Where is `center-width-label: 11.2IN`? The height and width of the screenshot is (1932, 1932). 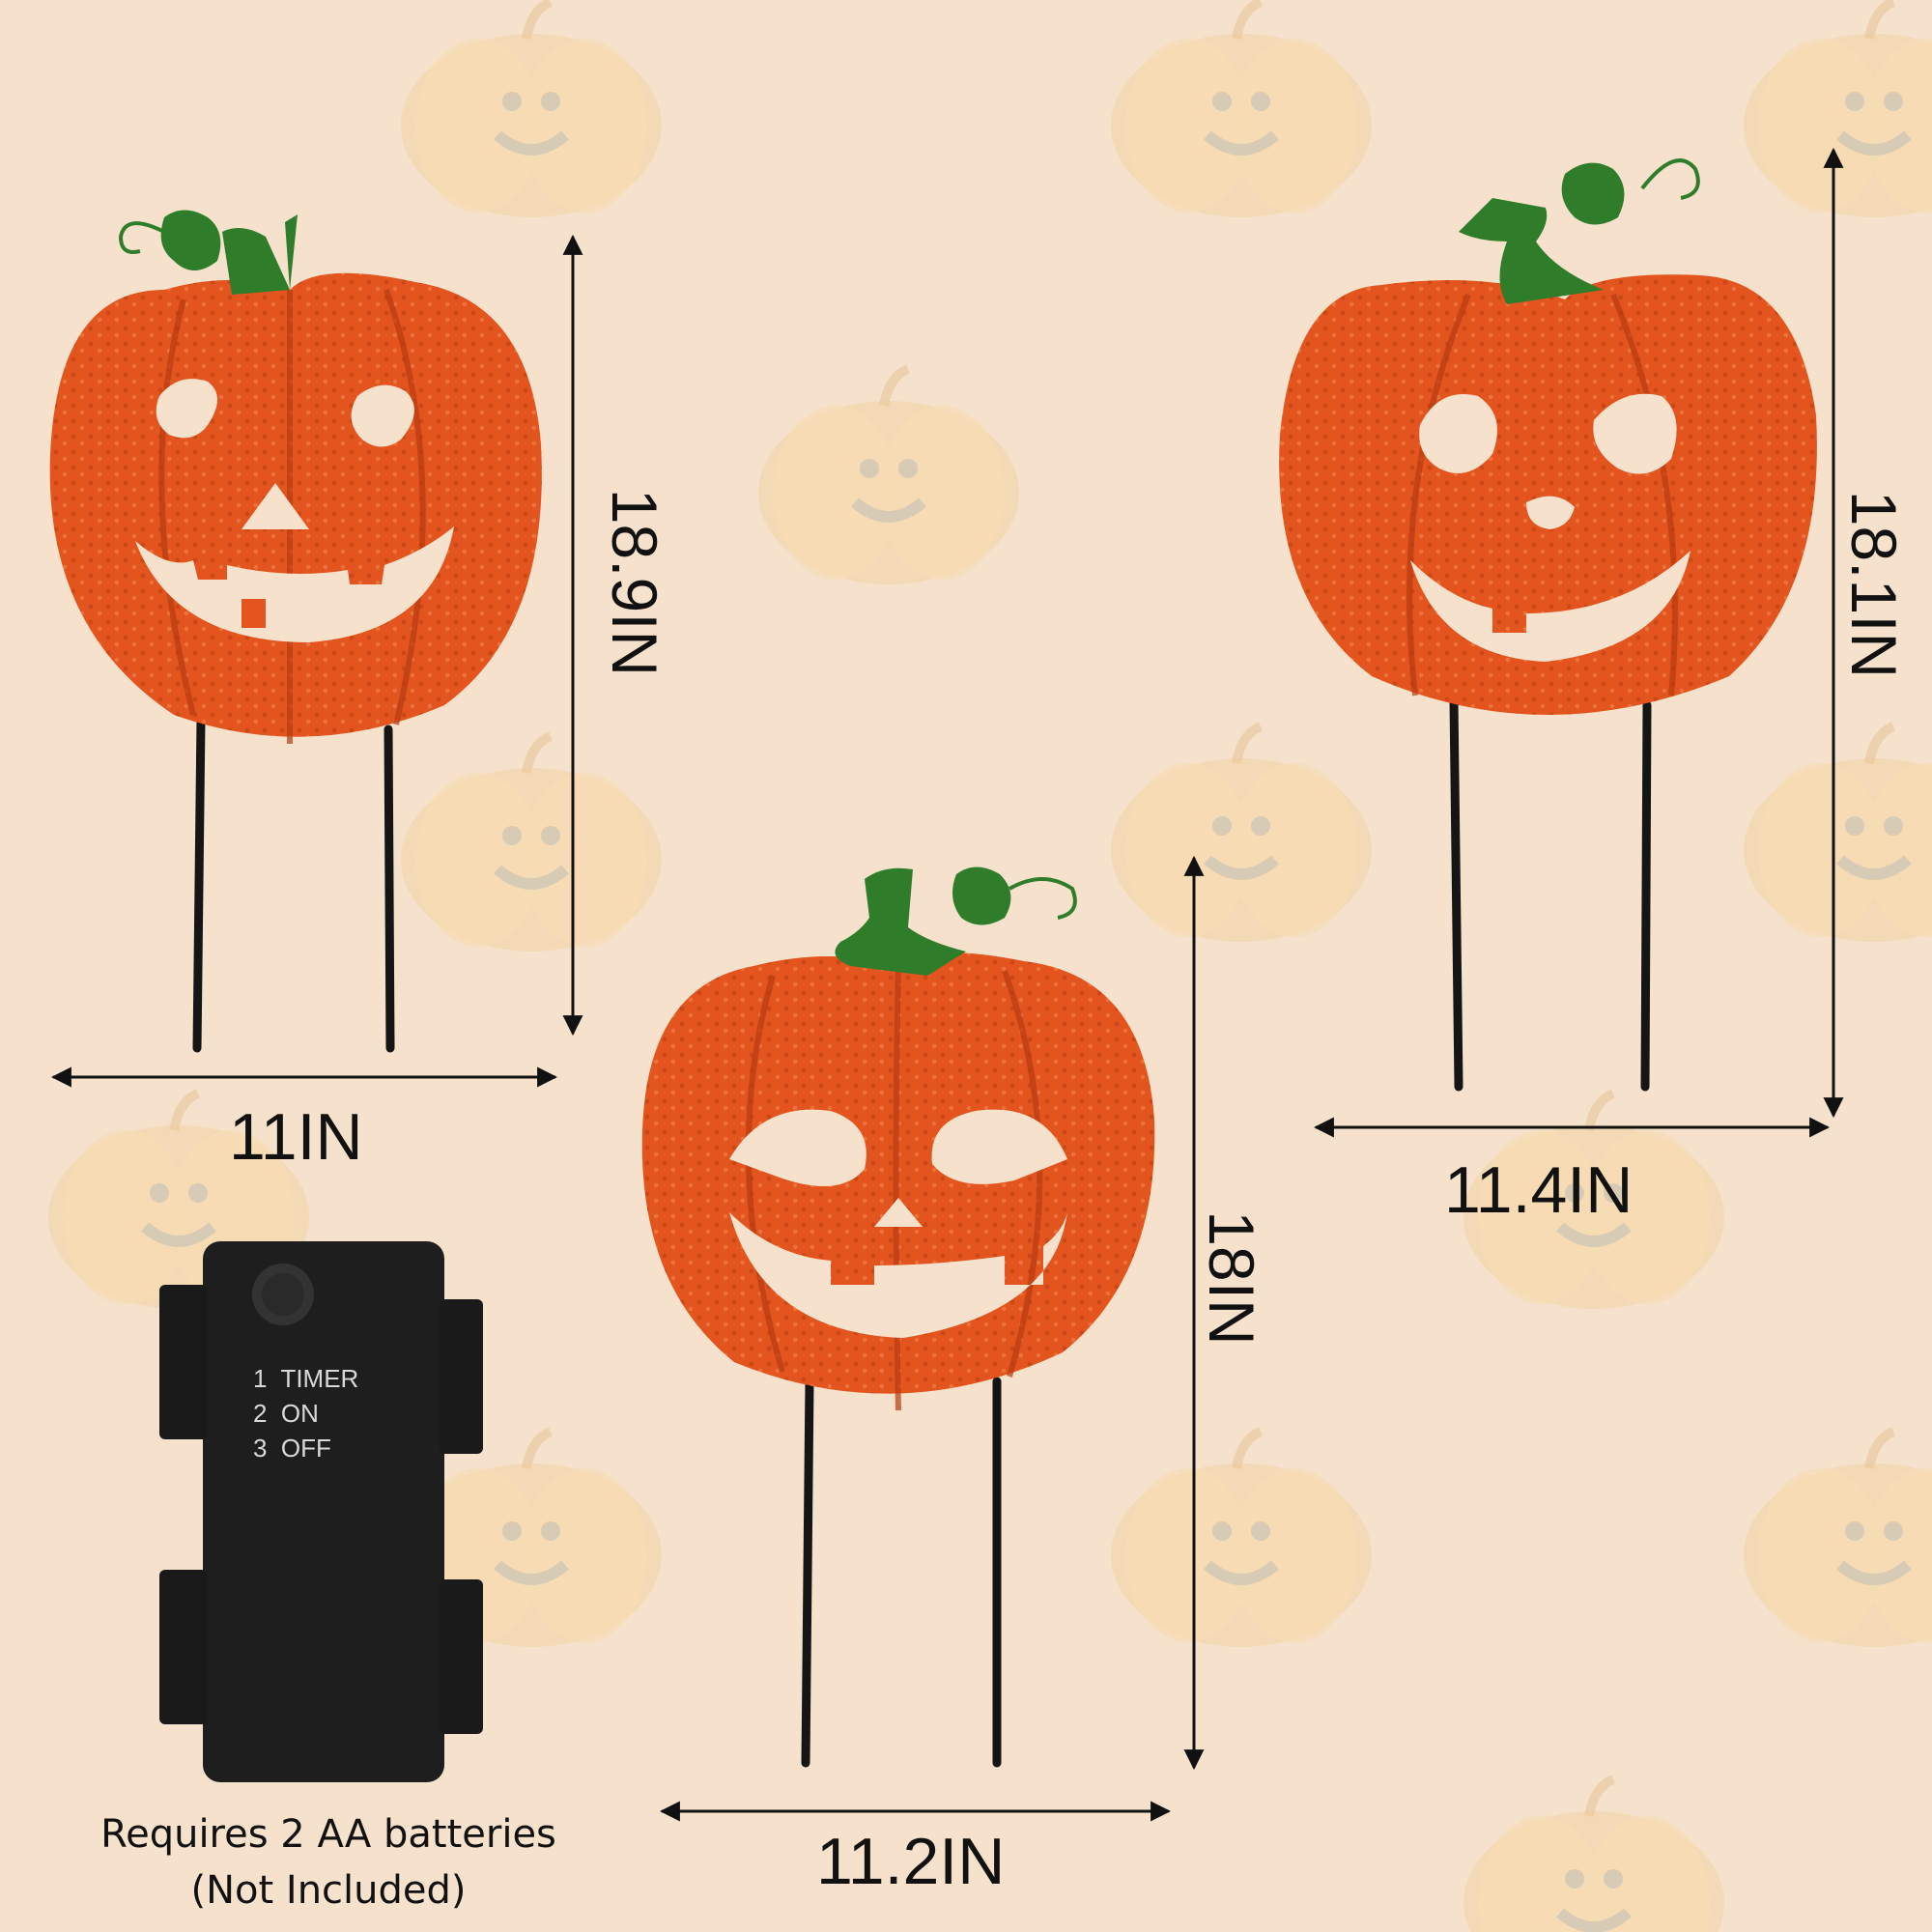 center-width-label: 11.2IN is located at coordinates (911, 1861).